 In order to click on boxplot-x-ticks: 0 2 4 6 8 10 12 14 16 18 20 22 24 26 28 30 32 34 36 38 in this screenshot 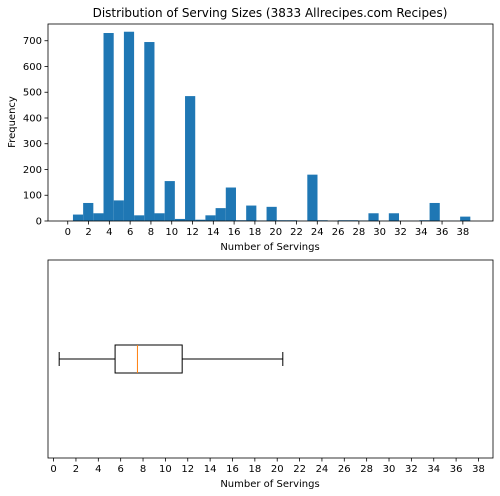, I will do `click(267, 466)`.